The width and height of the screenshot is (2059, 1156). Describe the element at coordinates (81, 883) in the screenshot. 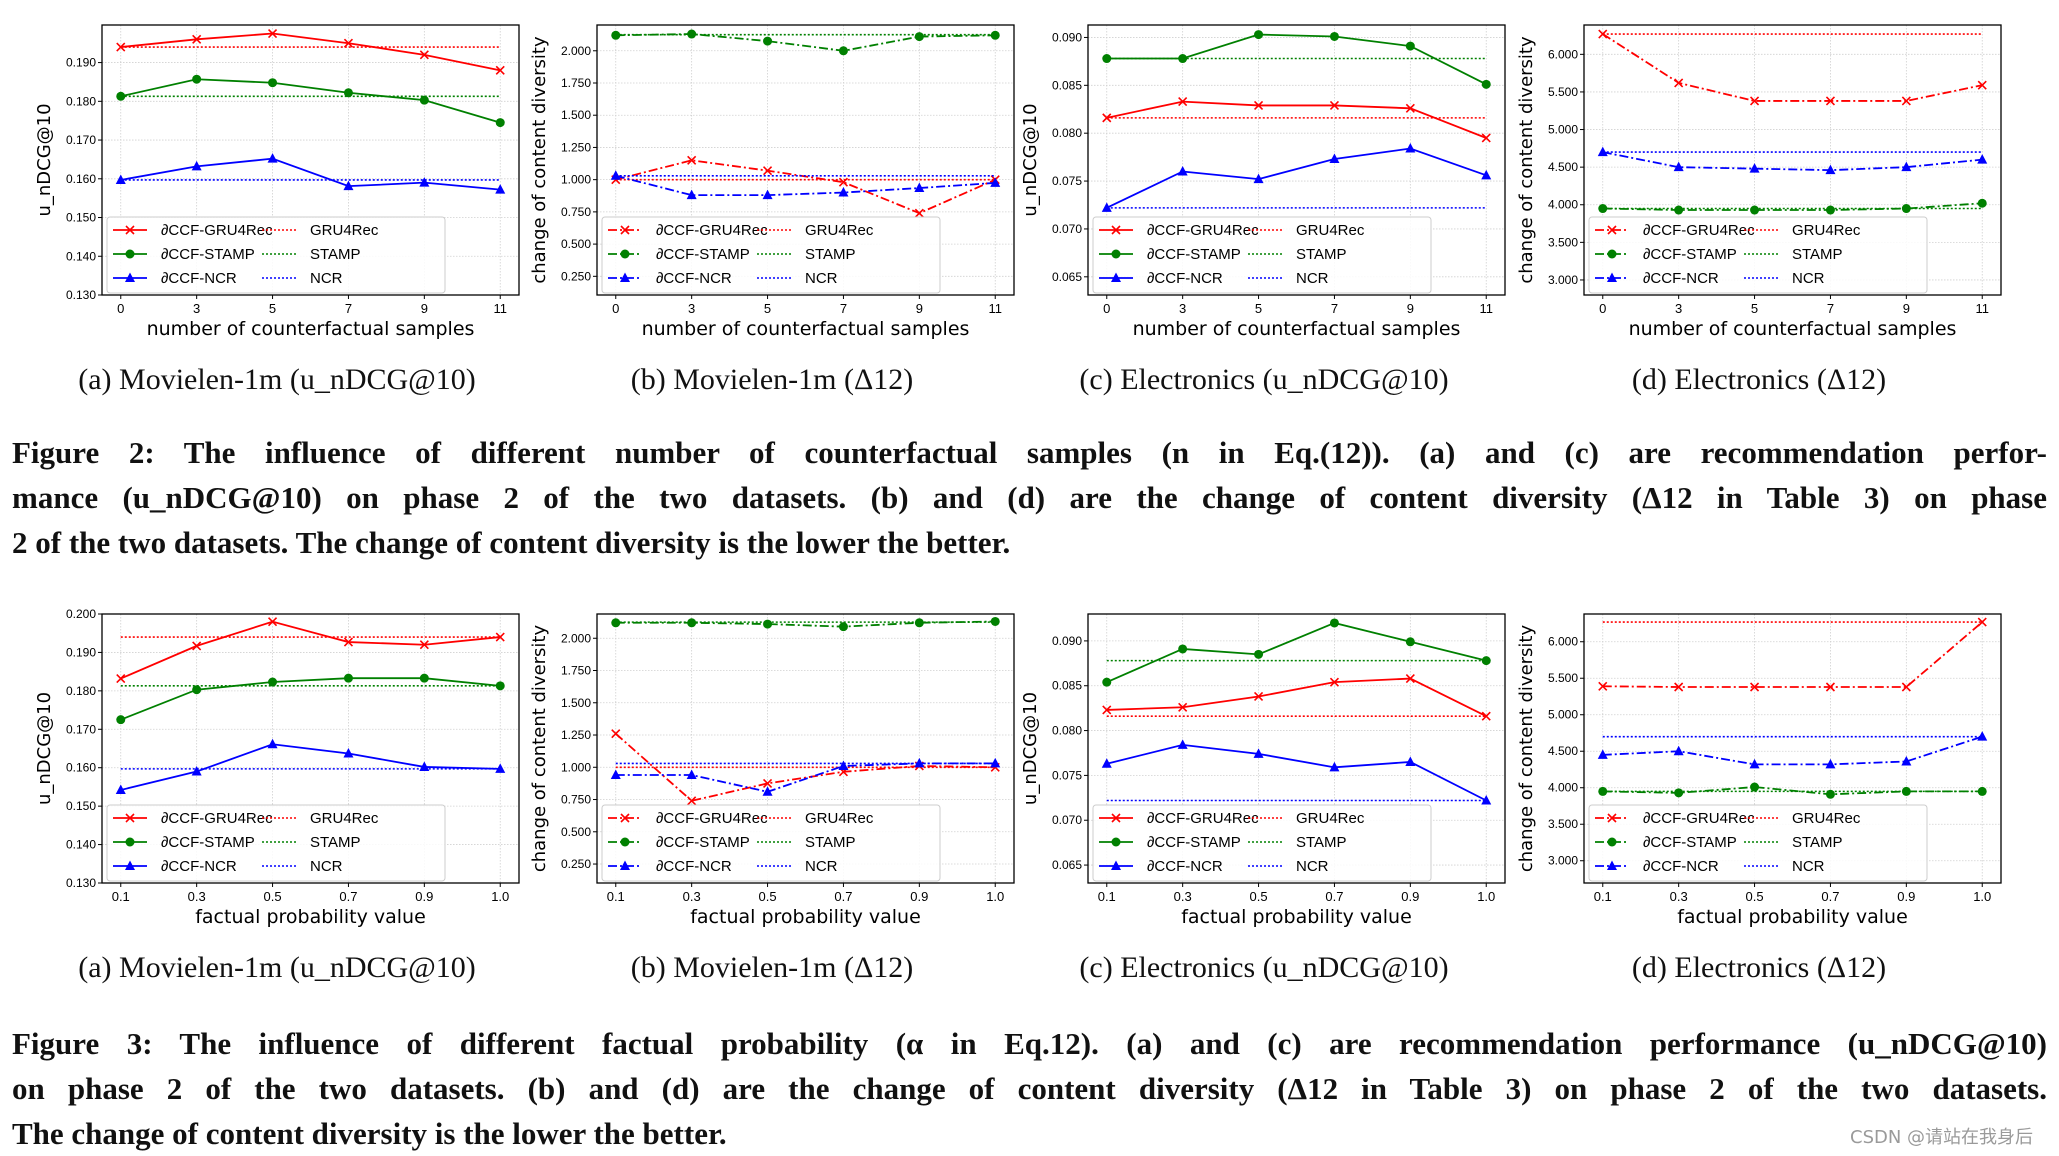

I see `y-tick-label: 0.130` at that location.